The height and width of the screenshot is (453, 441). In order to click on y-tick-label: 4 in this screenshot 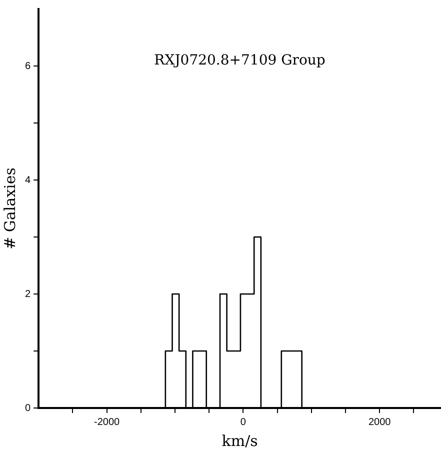, I will do `click(28, 180)`.